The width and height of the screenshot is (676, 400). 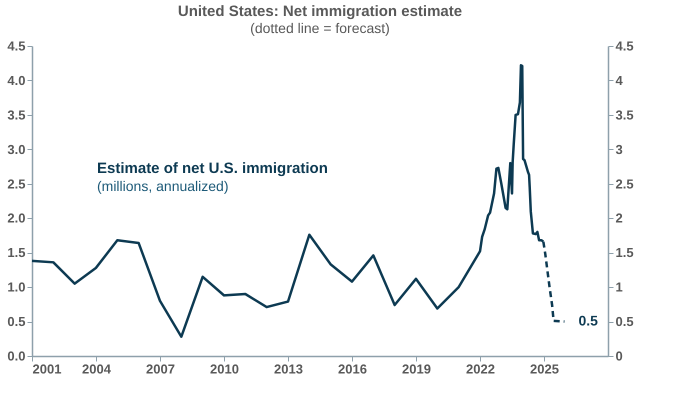 I want to click on y-tick-label: 4.5, so click(x=16, y=46).